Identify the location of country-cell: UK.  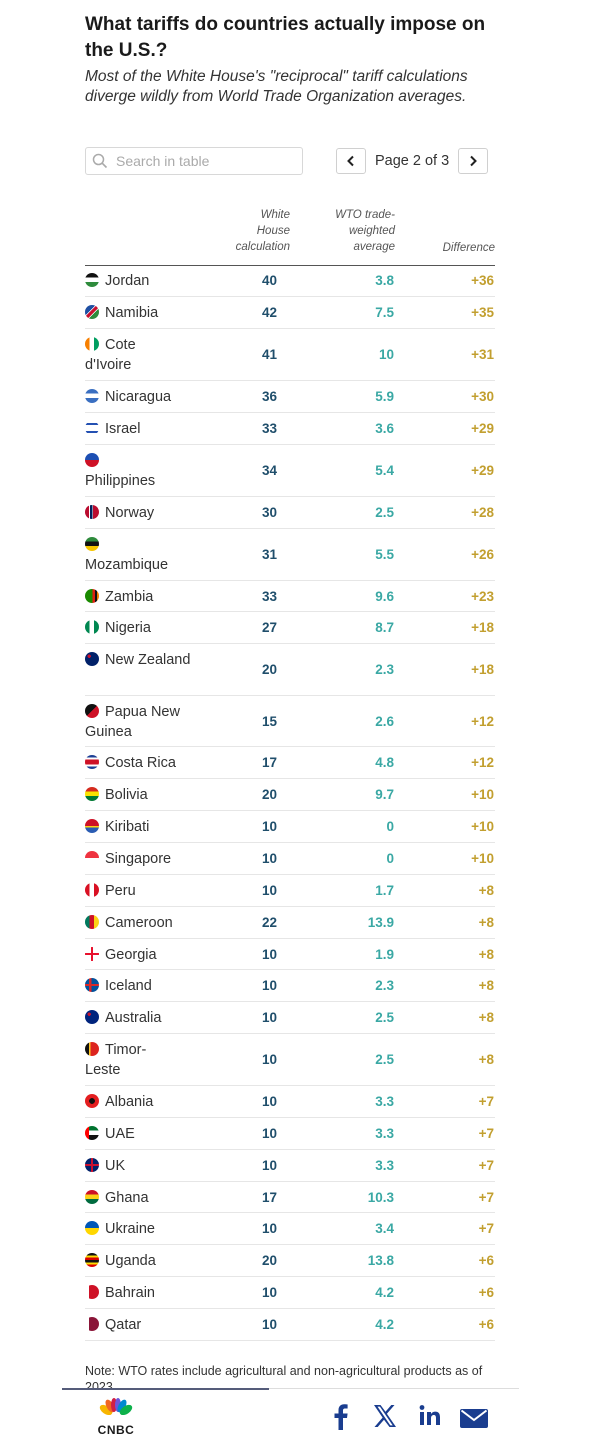
(150, 1166).